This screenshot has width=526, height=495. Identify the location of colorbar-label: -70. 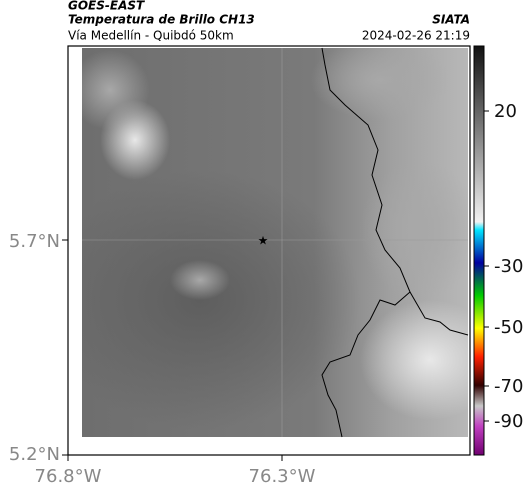
(508, 386).